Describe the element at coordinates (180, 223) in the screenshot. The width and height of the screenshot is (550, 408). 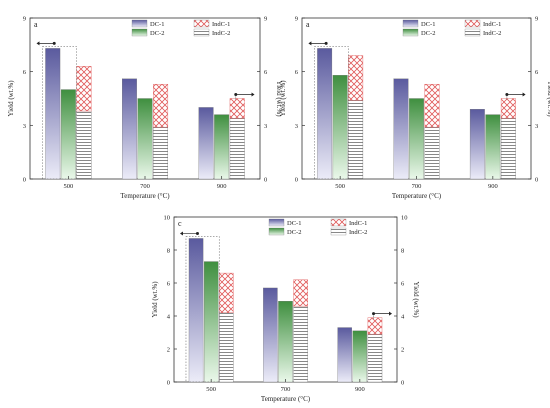
I see `panel-label: c` at that location.